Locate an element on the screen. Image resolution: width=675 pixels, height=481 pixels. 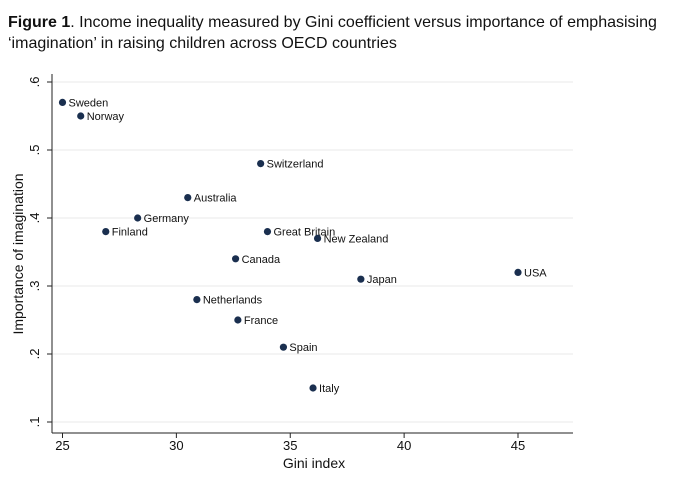
x-tick-label: 25 is located at coordinates (62, 445).